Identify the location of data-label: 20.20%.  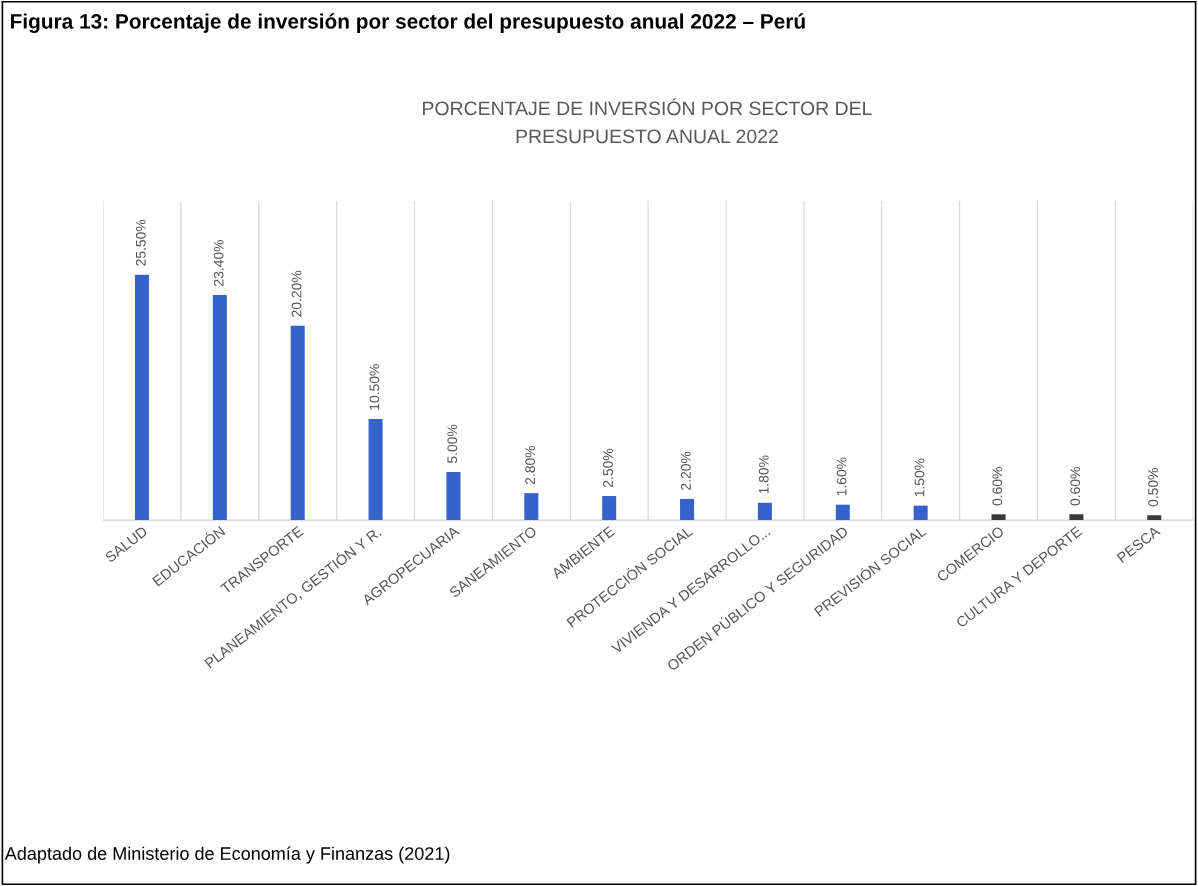
(296, 293).